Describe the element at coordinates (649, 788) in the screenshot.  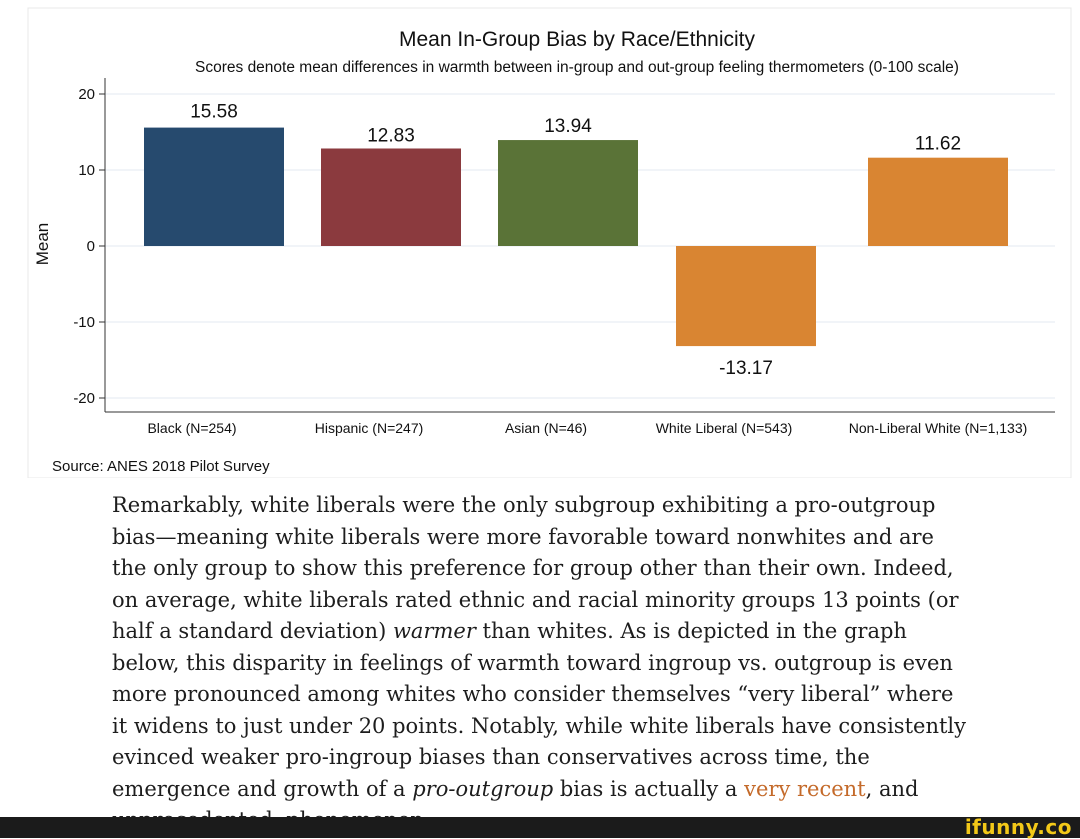
I see `paragraph-text-3: bias is actually a` at that location.